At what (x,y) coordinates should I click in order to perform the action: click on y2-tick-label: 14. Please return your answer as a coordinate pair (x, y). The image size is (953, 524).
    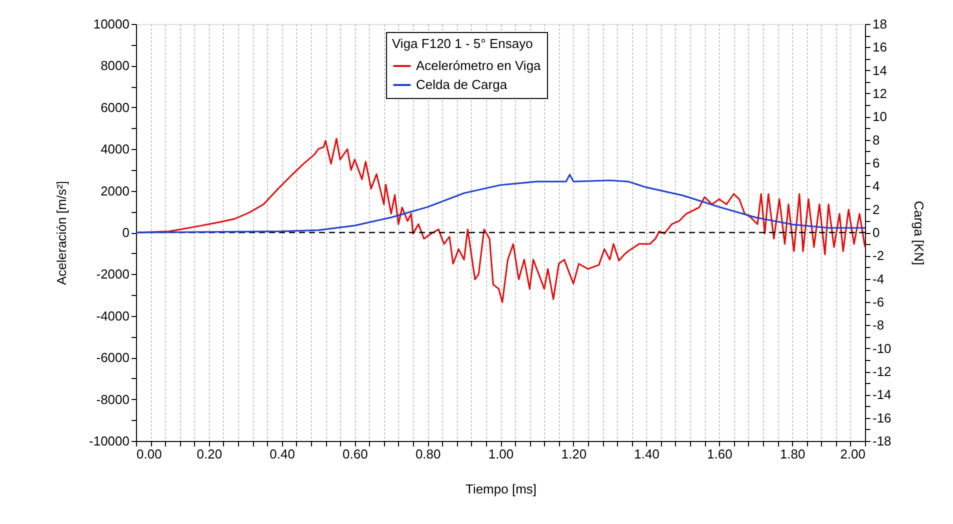
    Looking at the image, I should click on (879, 70).